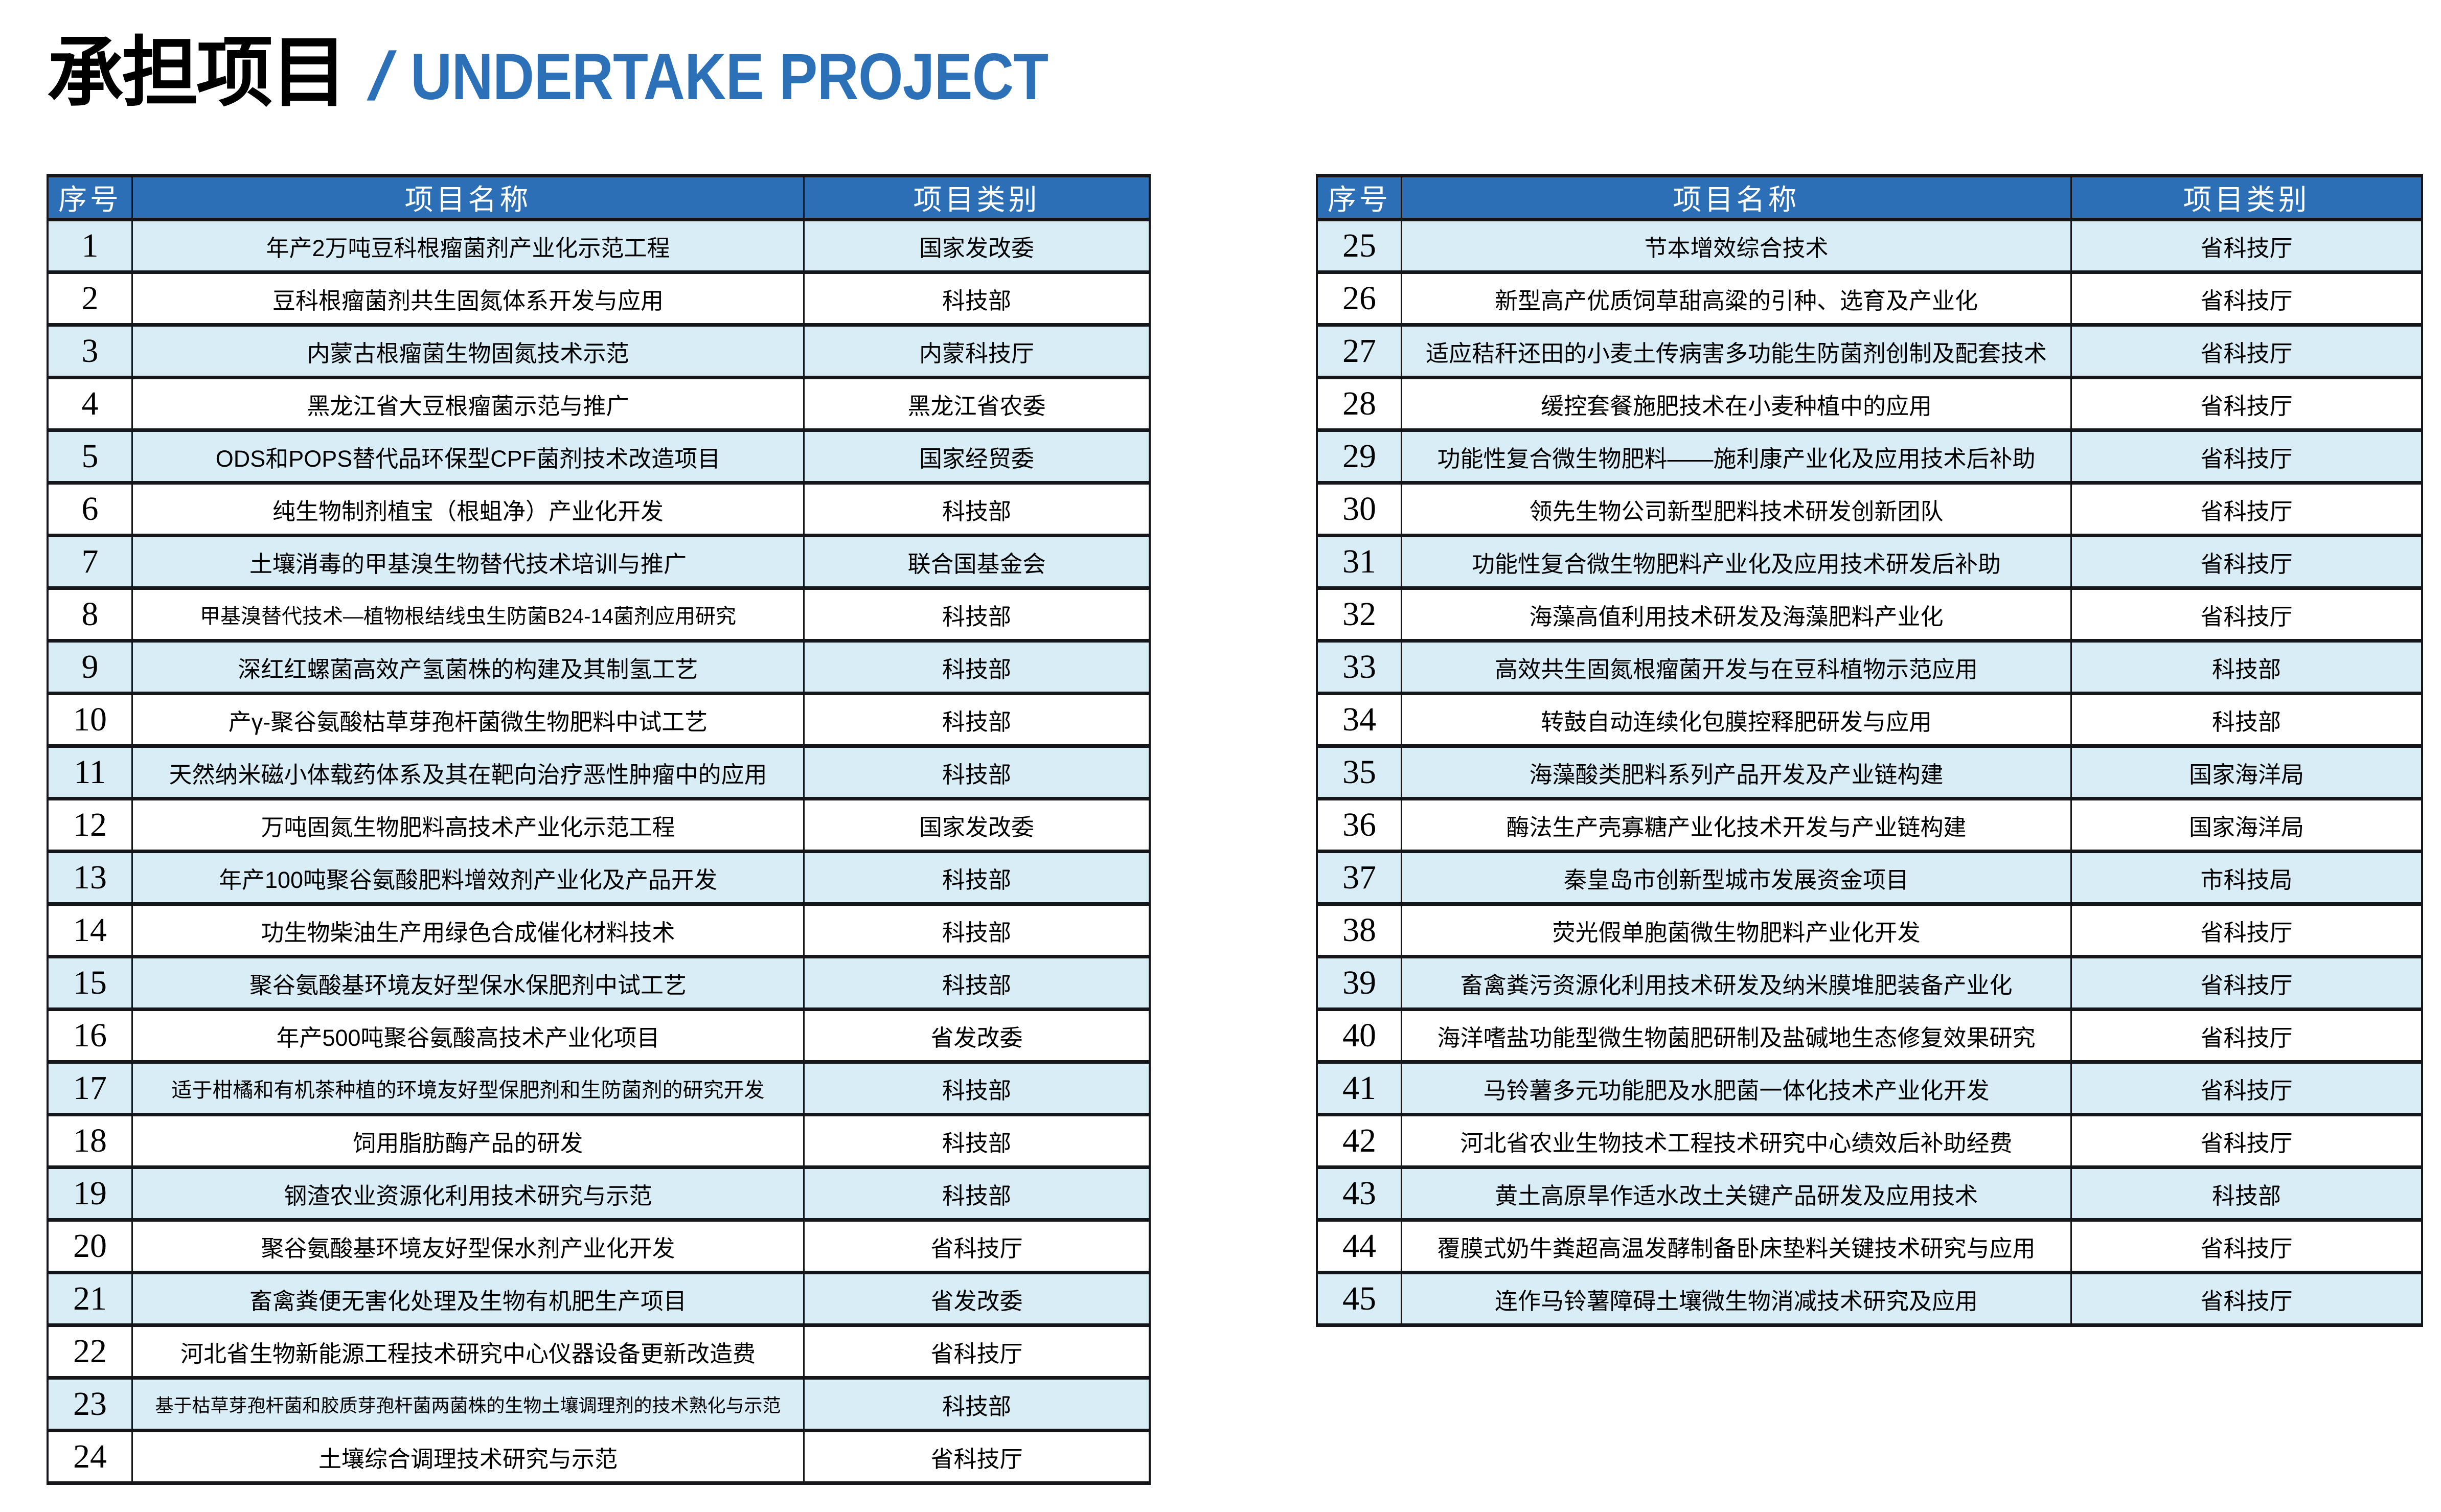  I want to click on table-row: 7 土壤消毒的甲基溴生物替代技术培训与推广 联合国基金会, so click(599, 564).